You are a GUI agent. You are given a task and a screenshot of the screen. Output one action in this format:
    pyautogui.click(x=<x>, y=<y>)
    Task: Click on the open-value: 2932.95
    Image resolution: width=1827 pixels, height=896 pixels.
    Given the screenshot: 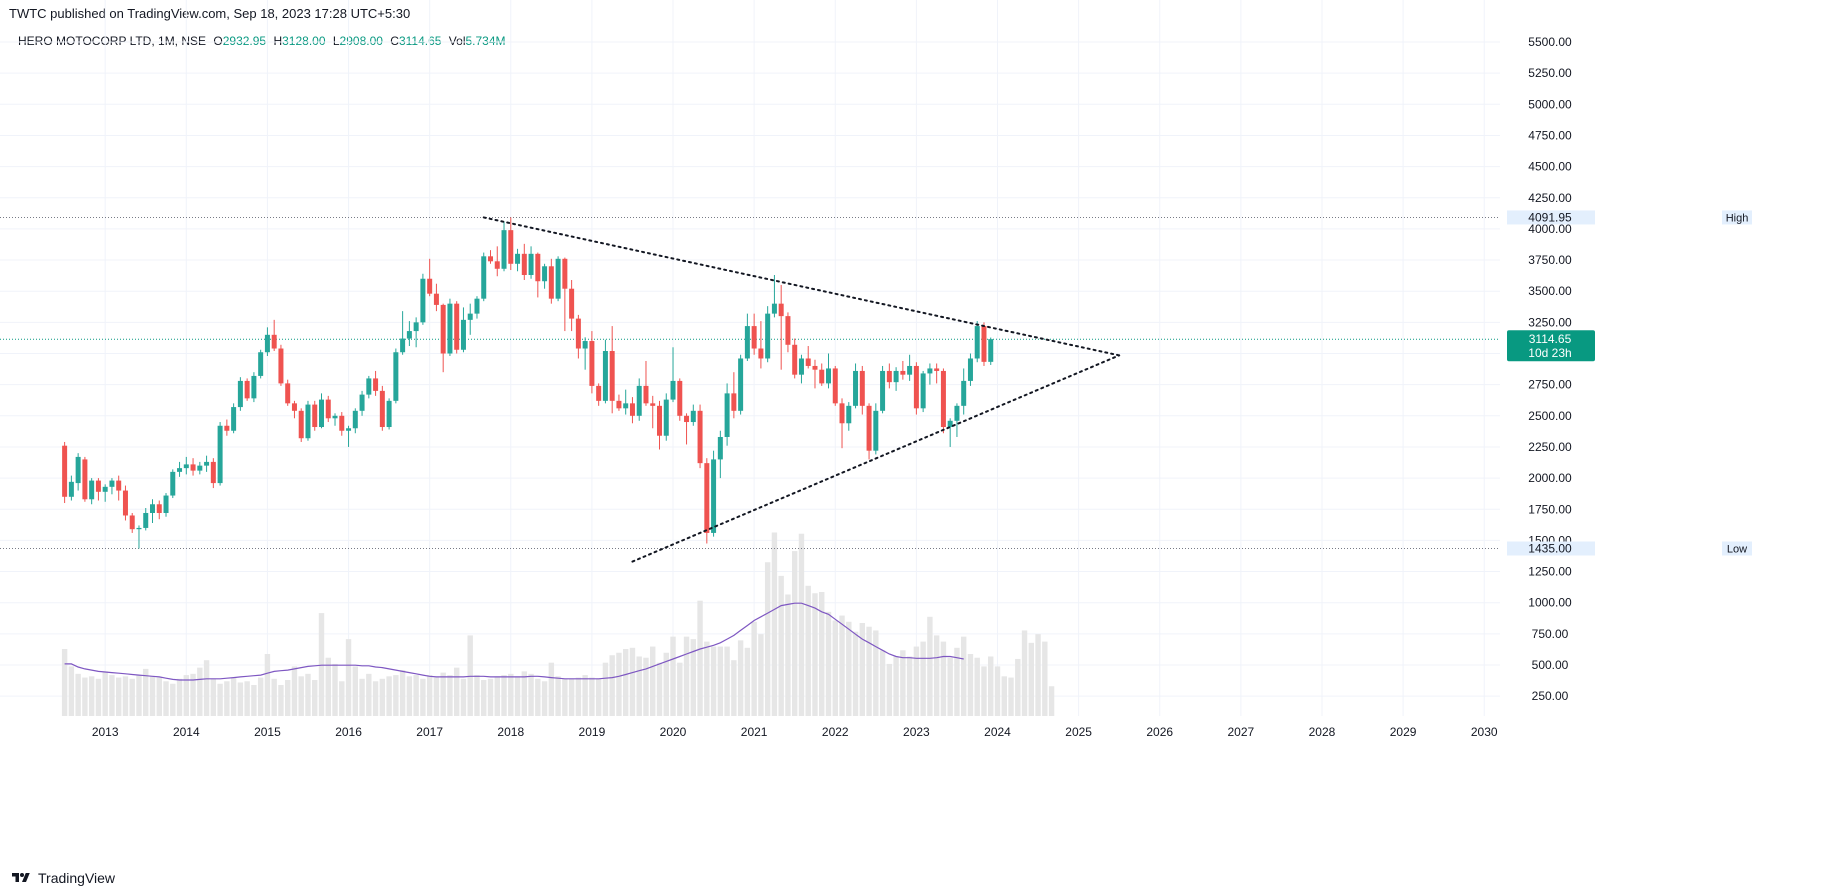 What is the action you would take?
    pyautogui.click(x=244, y=41)
    